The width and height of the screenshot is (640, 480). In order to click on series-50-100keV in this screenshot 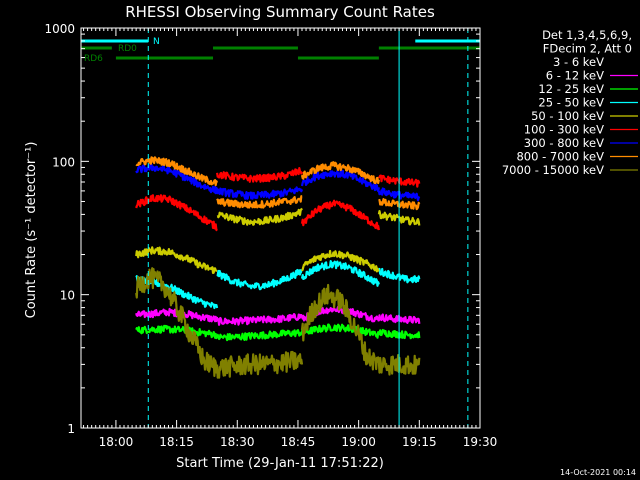, I will do `click(278, 240)`.